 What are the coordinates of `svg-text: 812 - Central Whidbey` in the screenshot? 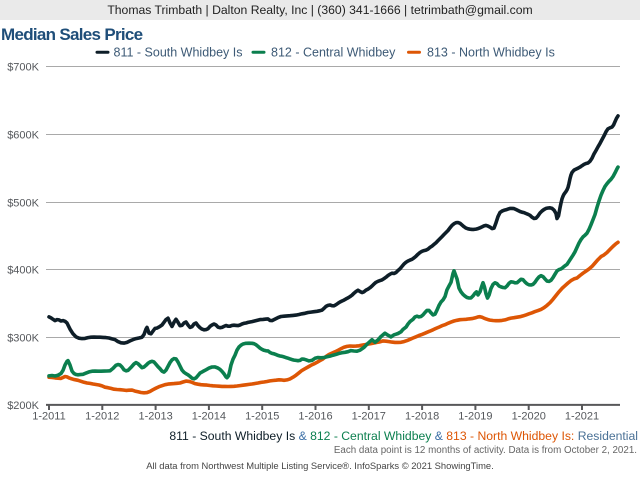 It's located at (333, 53).